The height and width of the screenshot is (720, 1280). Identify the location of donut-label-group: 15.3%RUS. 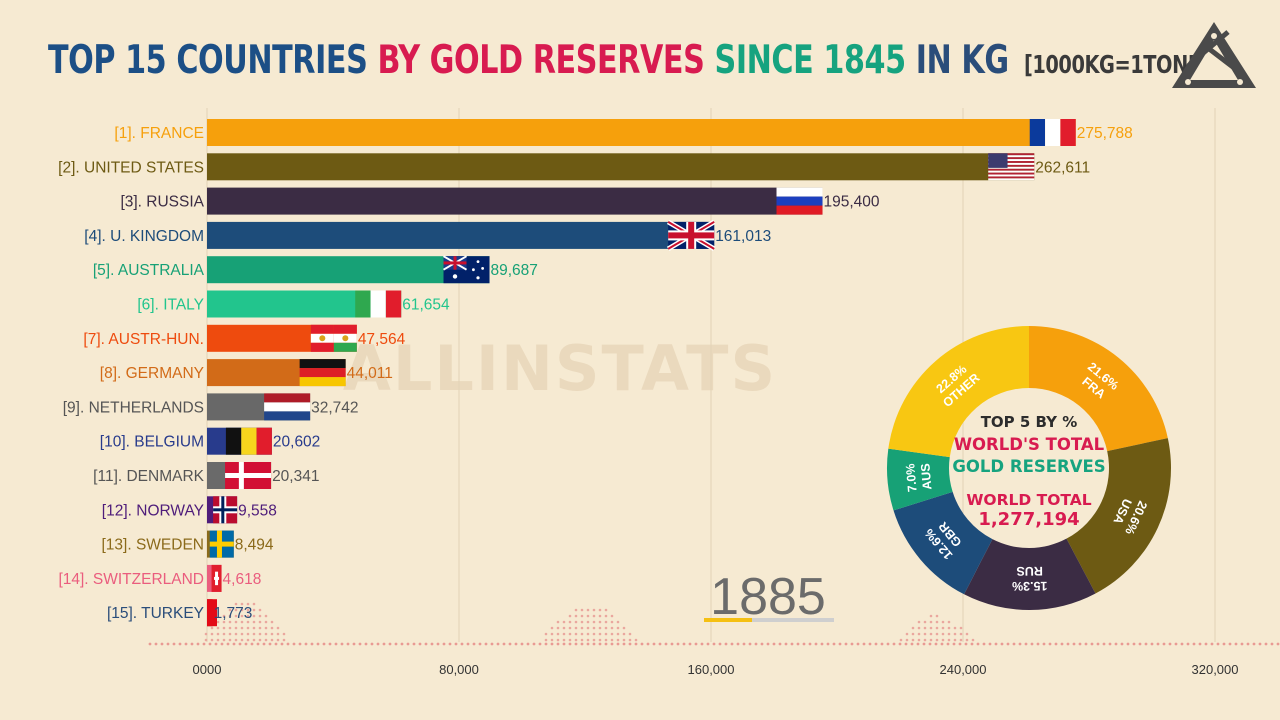
(1030, 578).